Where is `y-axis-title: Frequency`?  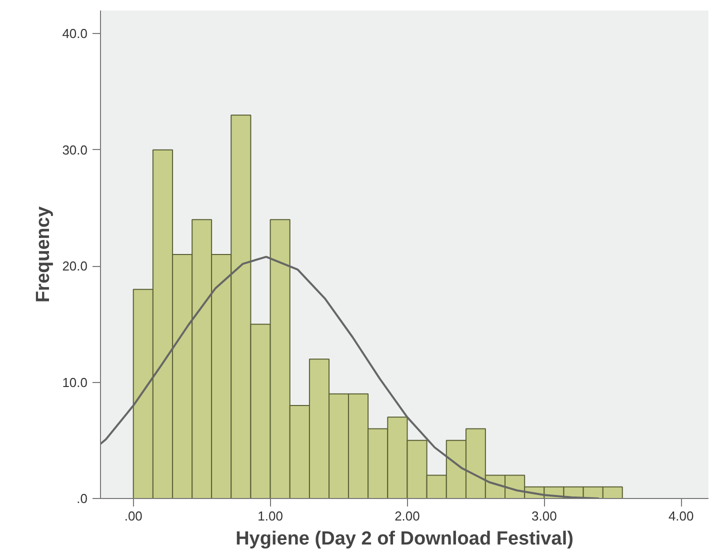 y-axis-title: Frequency is located at coordinates (43, 254).